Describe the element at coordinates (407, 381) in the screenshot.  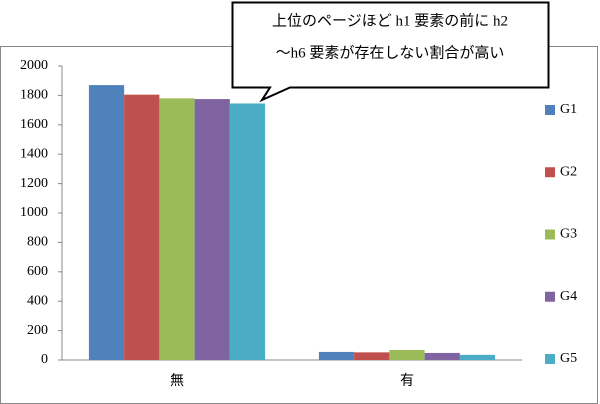
I see `x-tick-label: 有` at that location.